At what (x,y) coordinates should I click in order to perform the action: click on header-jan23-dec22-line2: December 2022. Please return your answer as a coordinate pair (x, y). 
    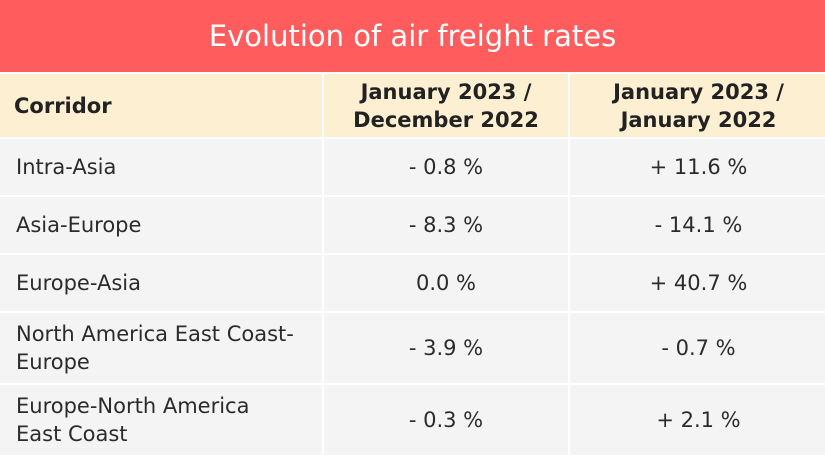
    Looking at the image, I should click on (446, 119).